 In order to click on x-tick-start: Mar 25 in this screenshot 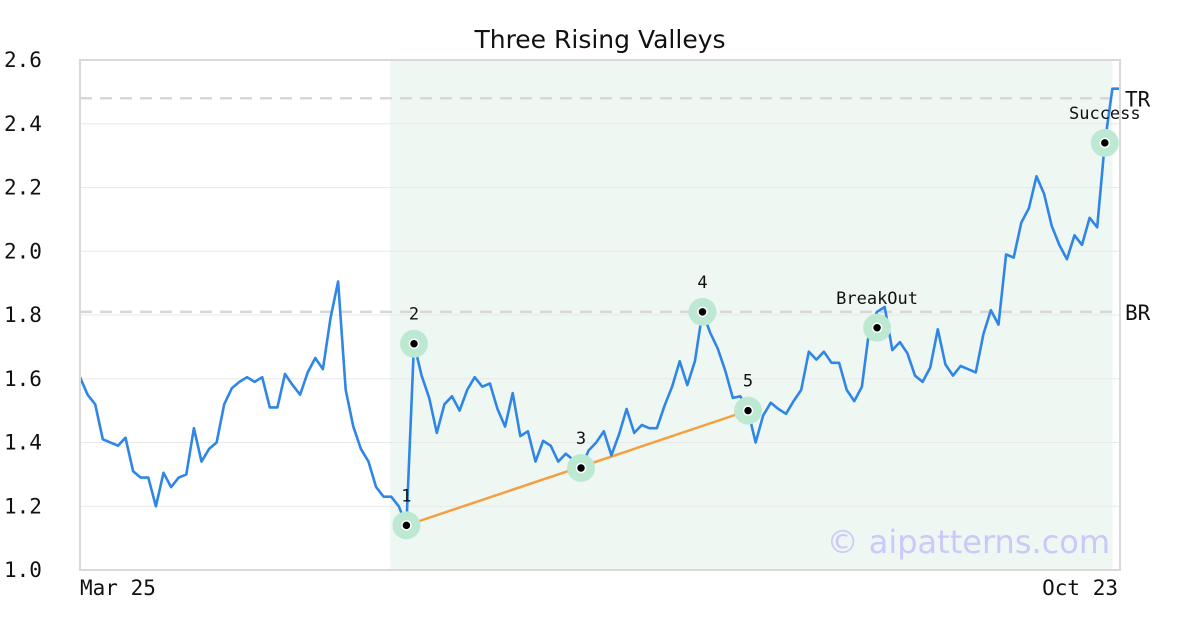, I will do `click(118, 588)`.